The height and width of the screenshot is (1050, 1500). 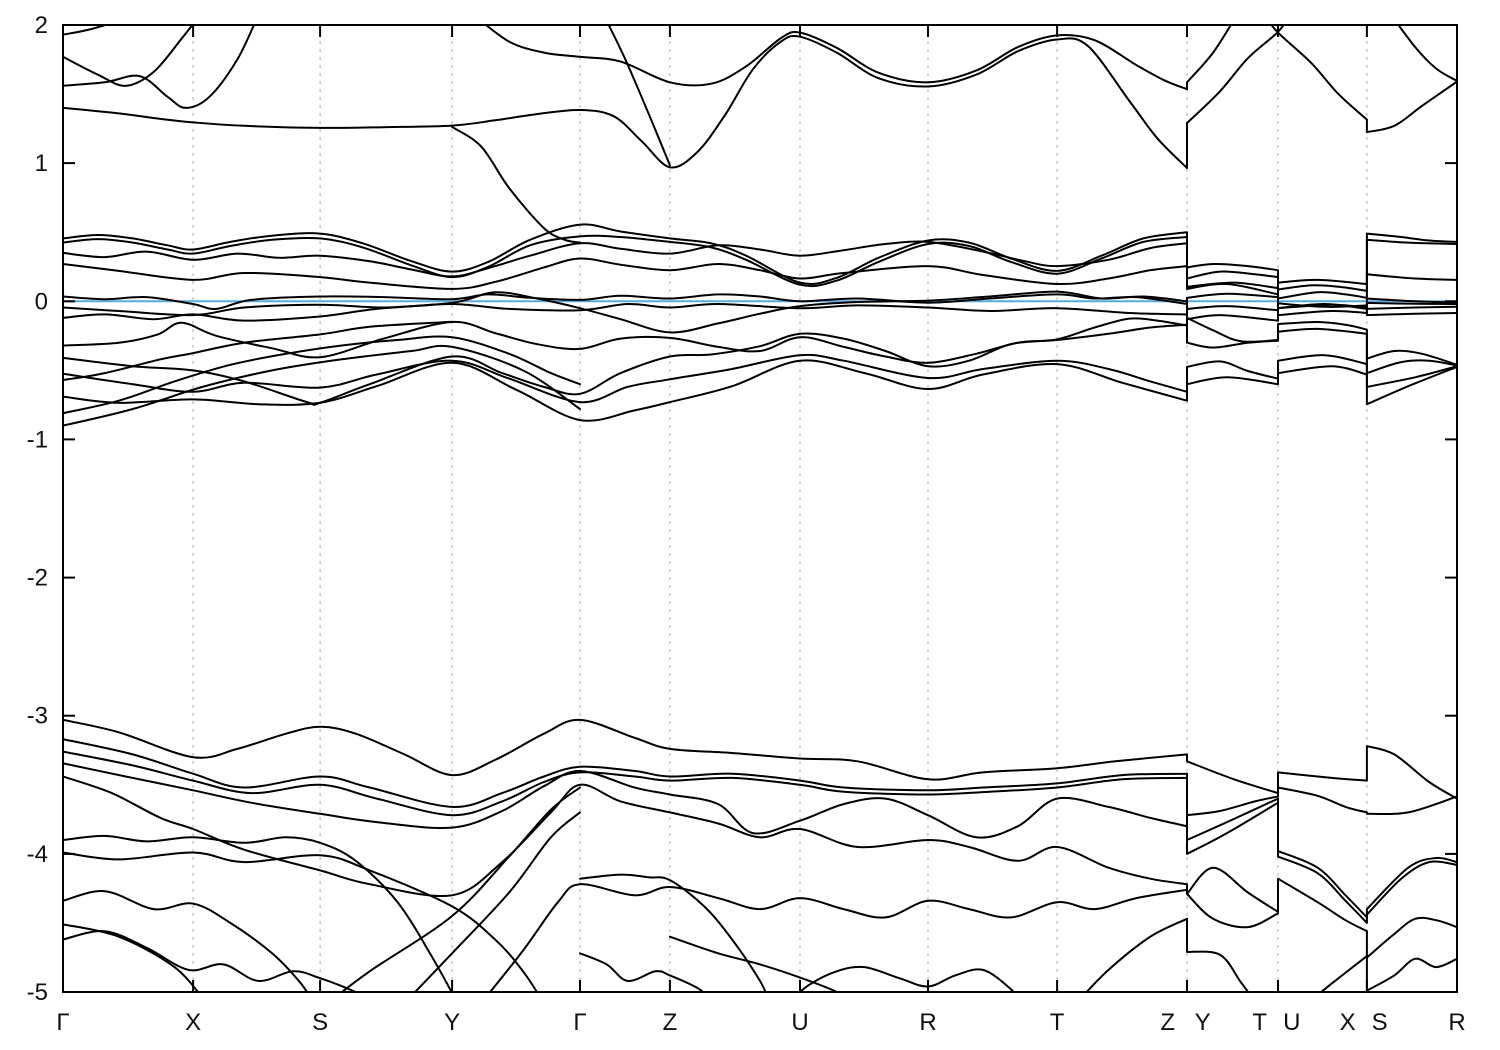 I want to click on y-axis-label: -1, so click(x=37, y=439).